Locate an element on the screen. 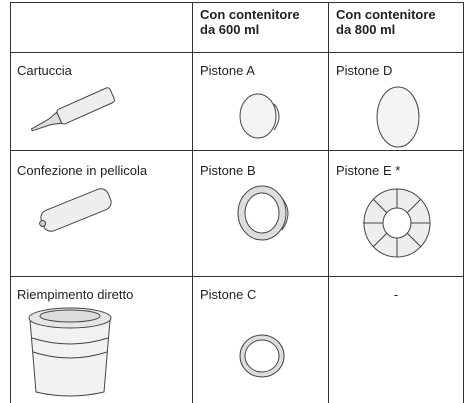 The height and width of the screenshot is (403, 467). film-pack-icon is located at coordinates (75, 210).